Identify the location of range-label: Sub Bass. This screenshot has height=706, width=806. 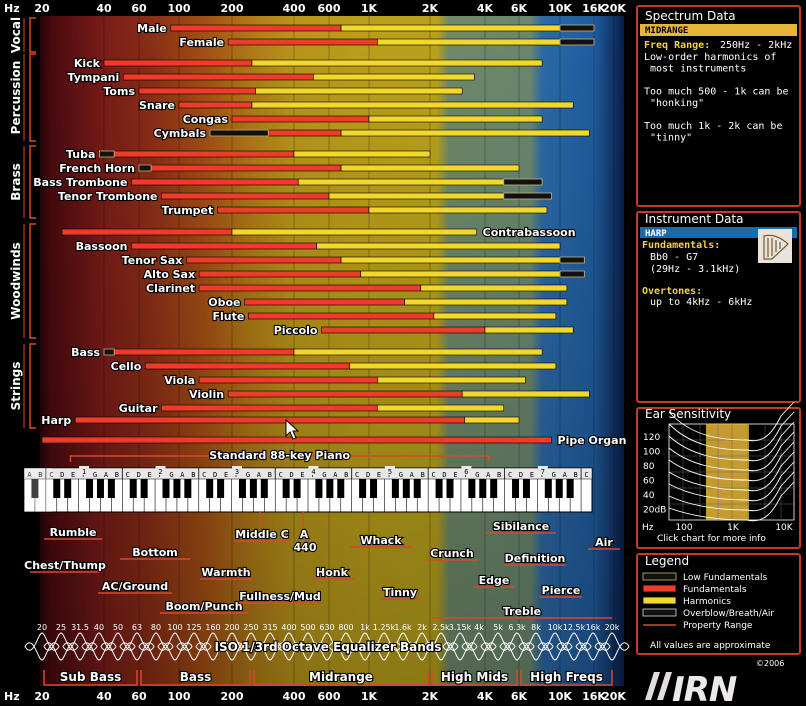
(90, 677).